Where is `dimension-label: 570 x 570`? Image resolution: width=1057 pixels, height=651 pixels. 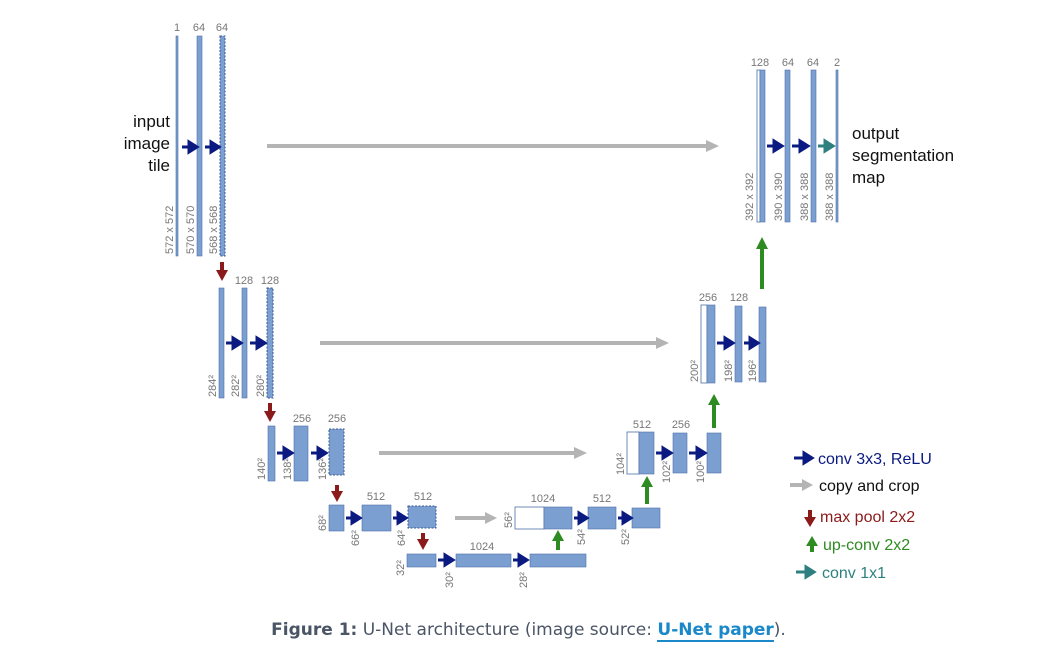
dimension-label: 570 x 570 is located at coordinates (191, 230).